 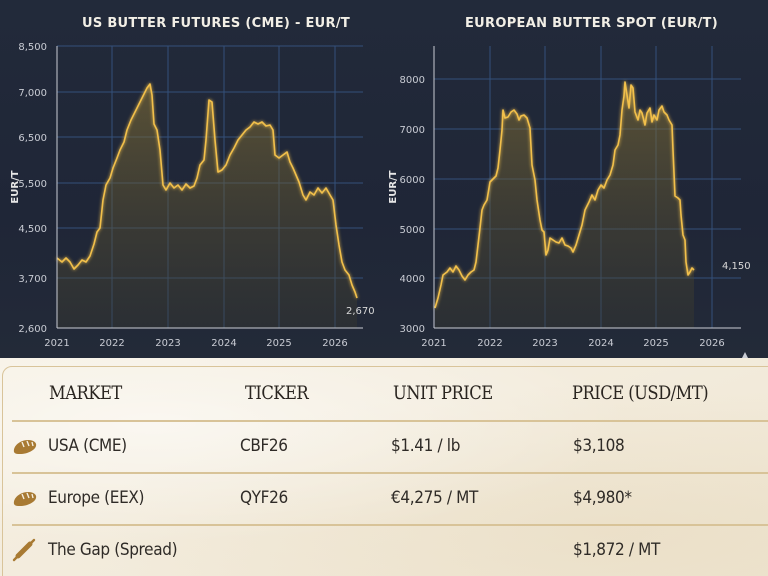 I want to click on left-ytick: 2,600, so click(x=32, y=329).